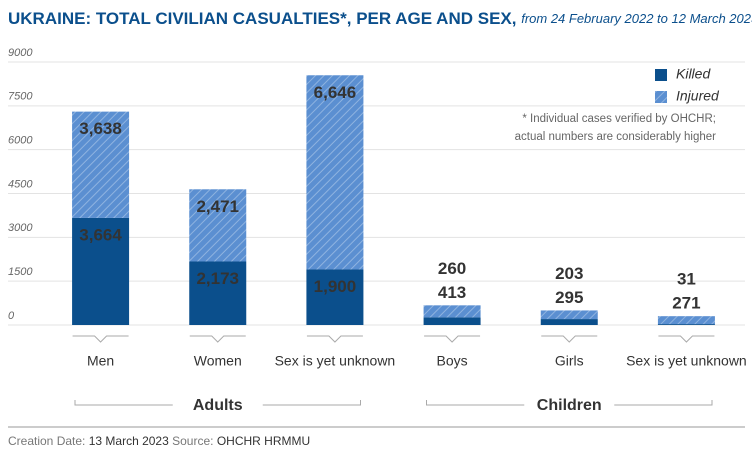  Describe the element at coordinates (100, 361) in the screenshot. I see `x-tick-label: Men` at that location.